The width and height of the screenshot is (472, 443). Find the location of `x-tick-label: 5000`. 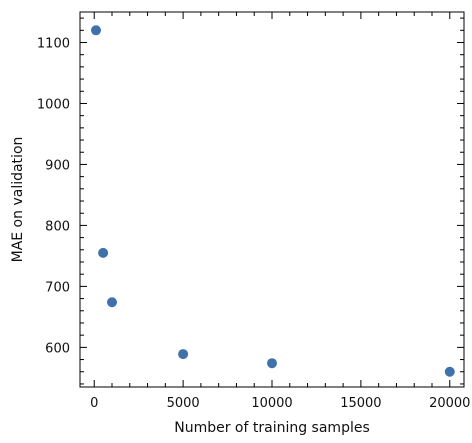

x-tick-label: 5000 is located at coordinates (183, 403).